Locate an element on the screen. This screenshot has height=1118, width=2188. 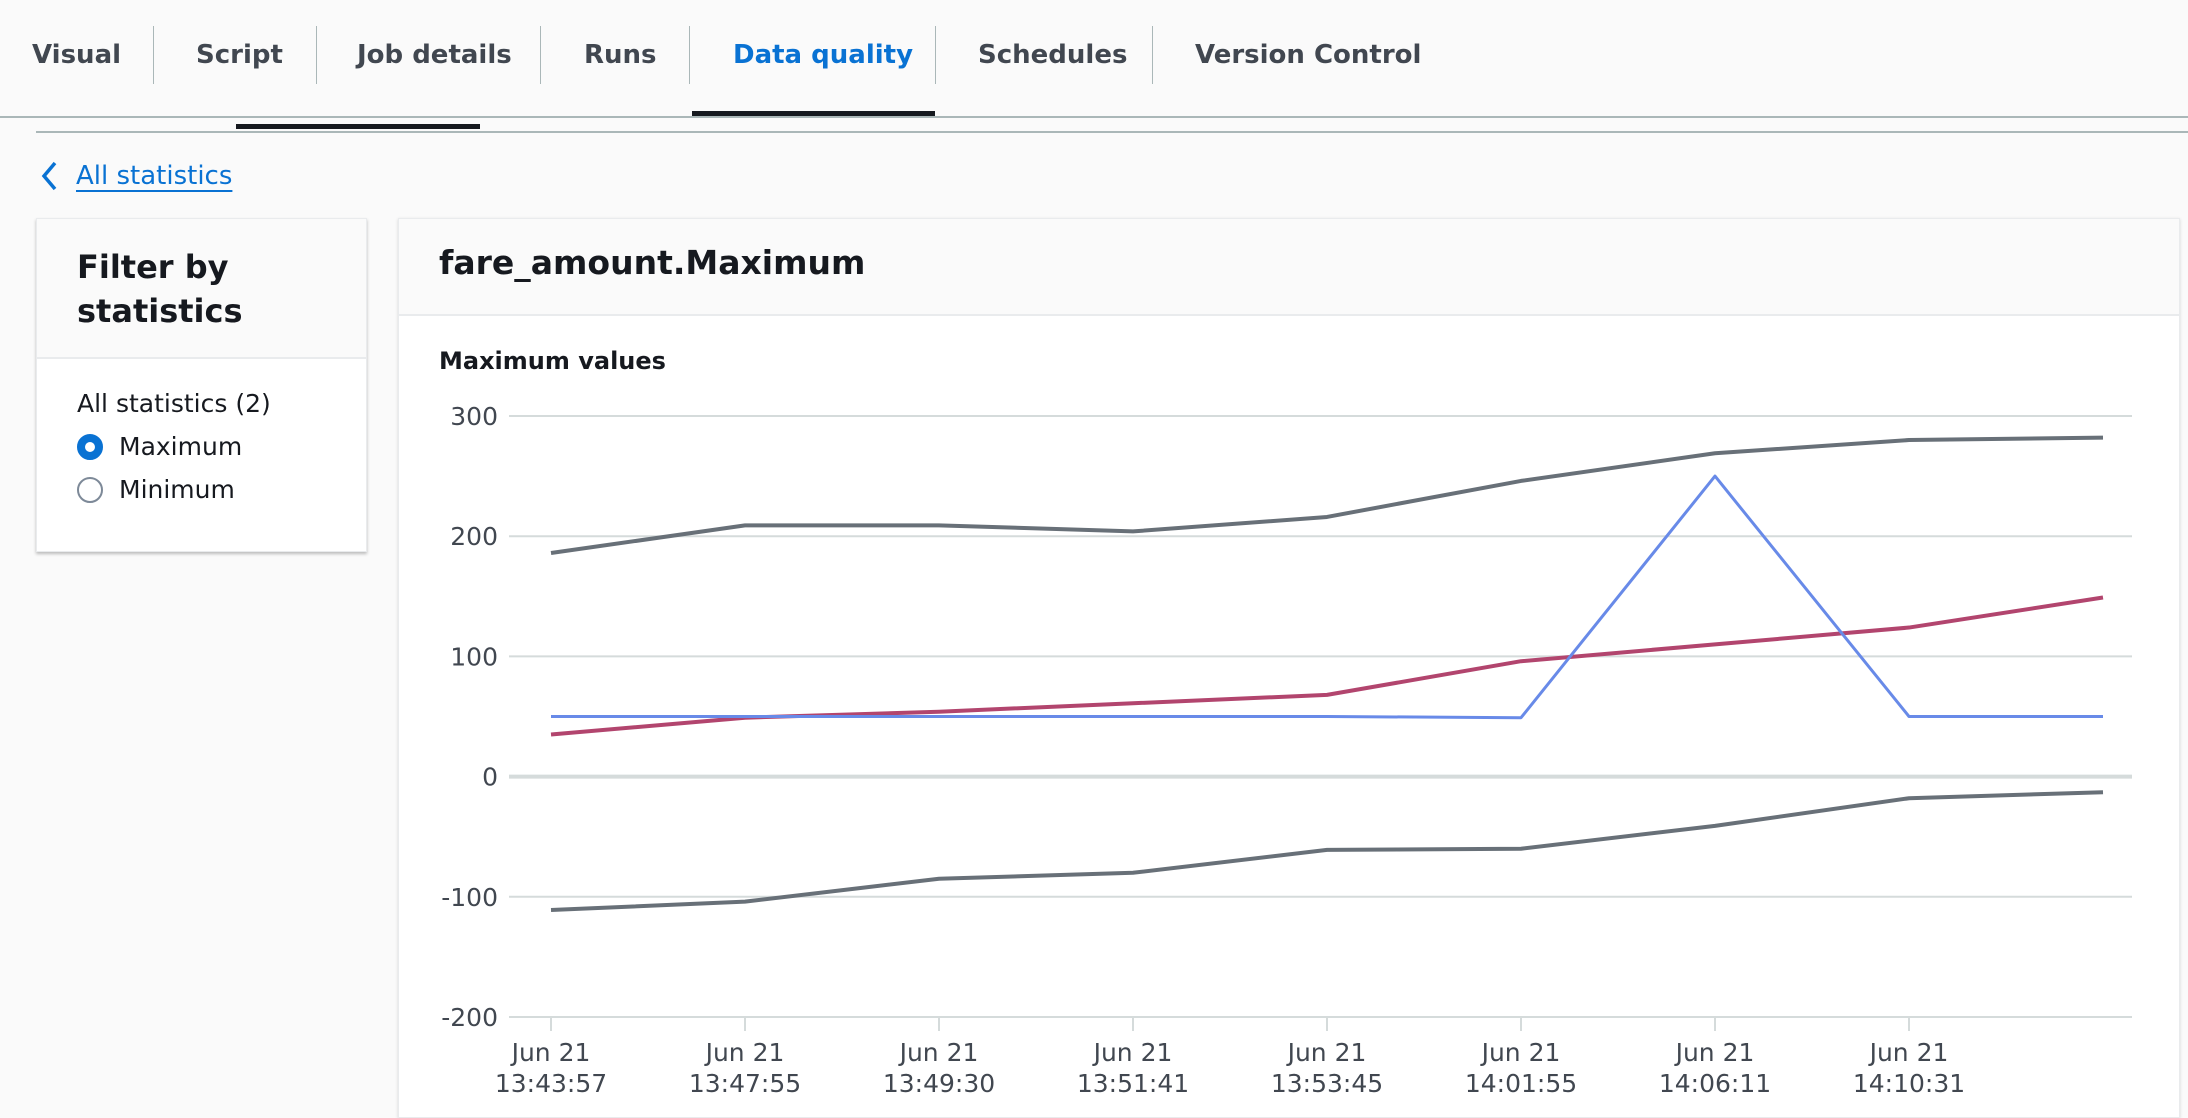
x-tick-label: Jun 21 13:47:55 is located at coordinates (745, 1068).